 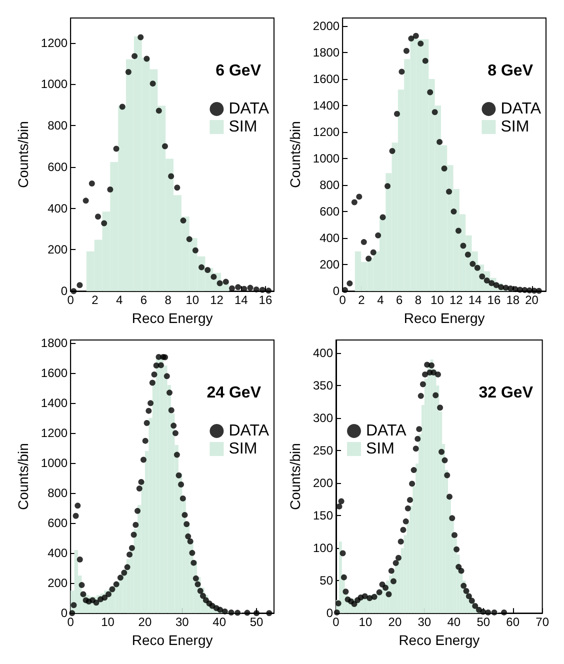 What do you see at coordinates (323, 515) in the screenshot?
I see `y-tick-label: 150` at bounding box center [323, 515].